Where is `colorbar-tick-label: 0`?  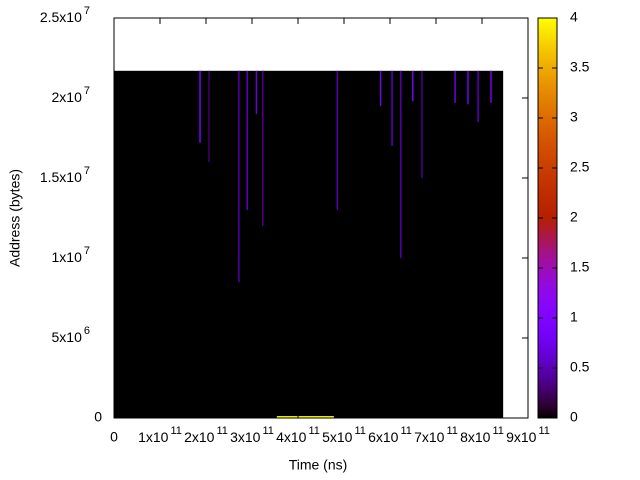 colorbar-tick-label: 0 is located at coordinates (574, 417).